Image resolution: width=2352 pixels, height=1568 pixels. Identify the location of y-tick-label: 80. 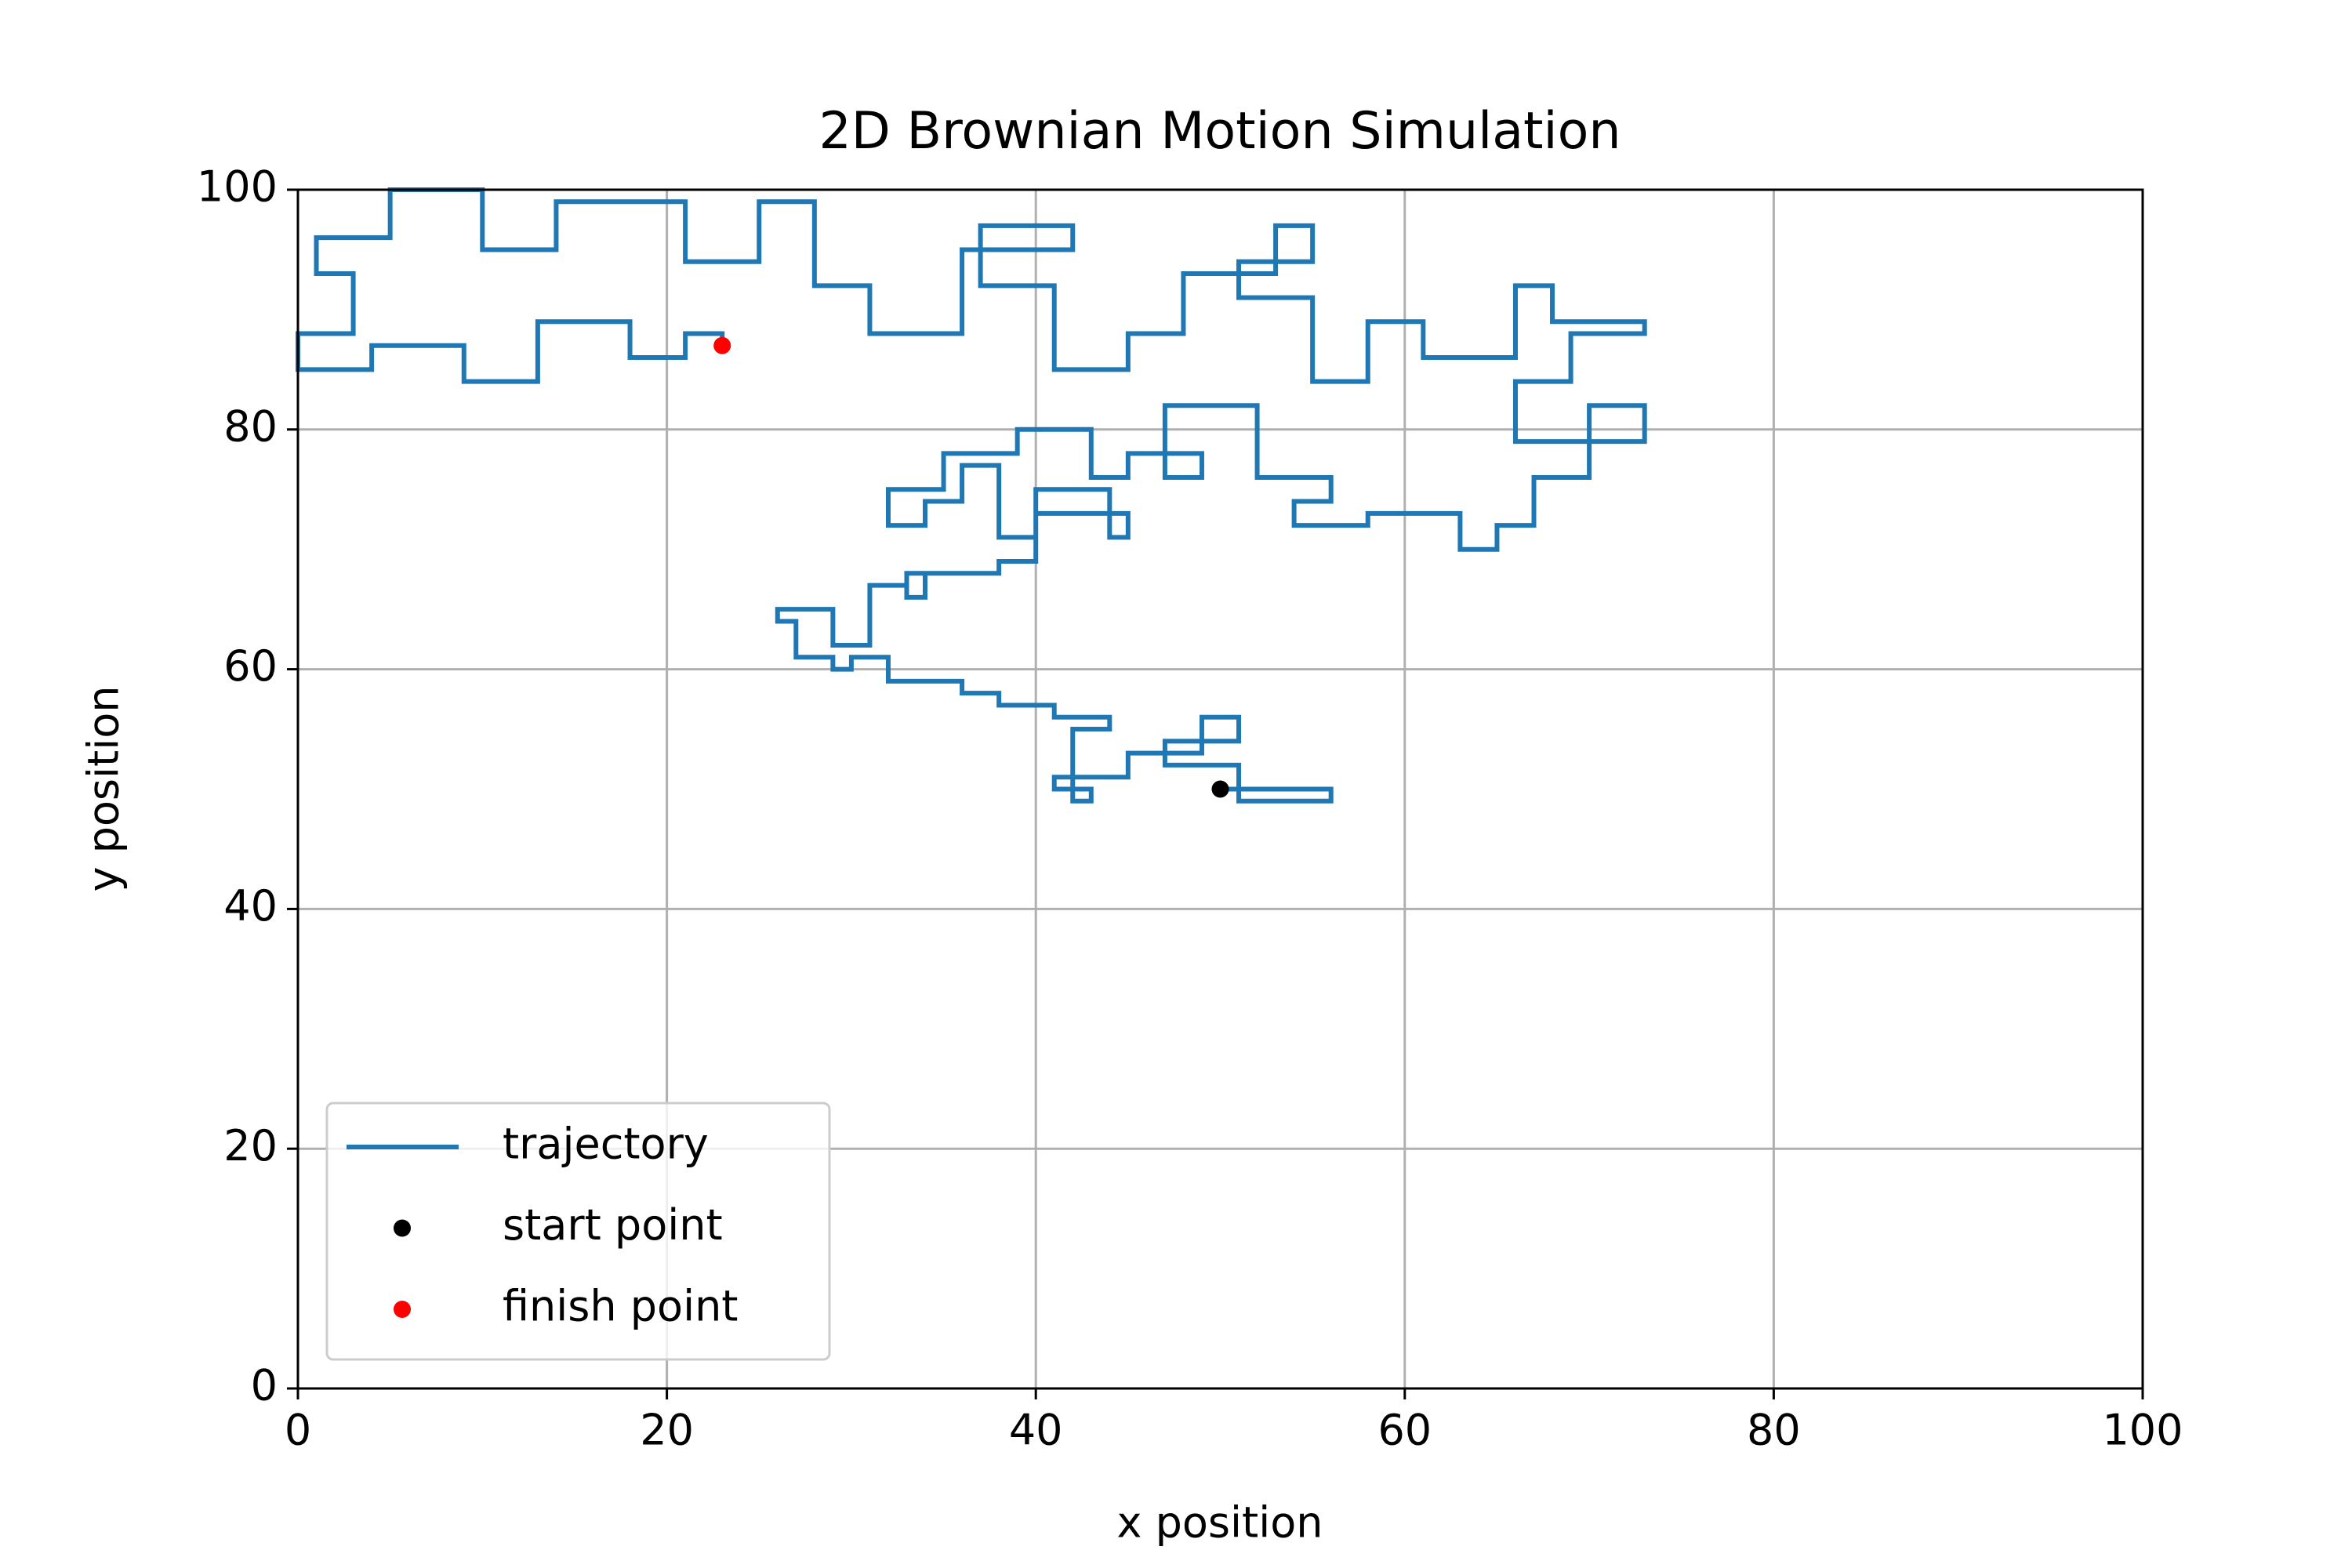
(250, 426).